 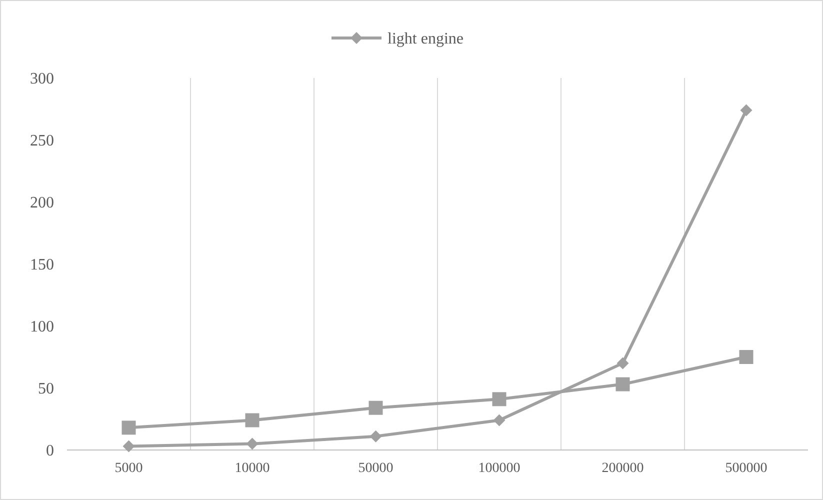 I want to click on y-tick-label: 300, so click(x=42, y=79).